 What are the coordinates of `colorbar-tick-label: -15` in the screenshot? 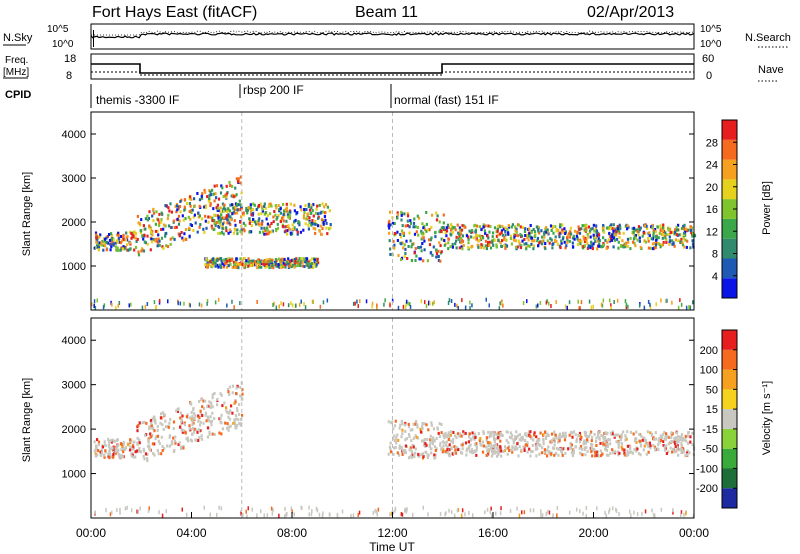 It's located at (710, 430).